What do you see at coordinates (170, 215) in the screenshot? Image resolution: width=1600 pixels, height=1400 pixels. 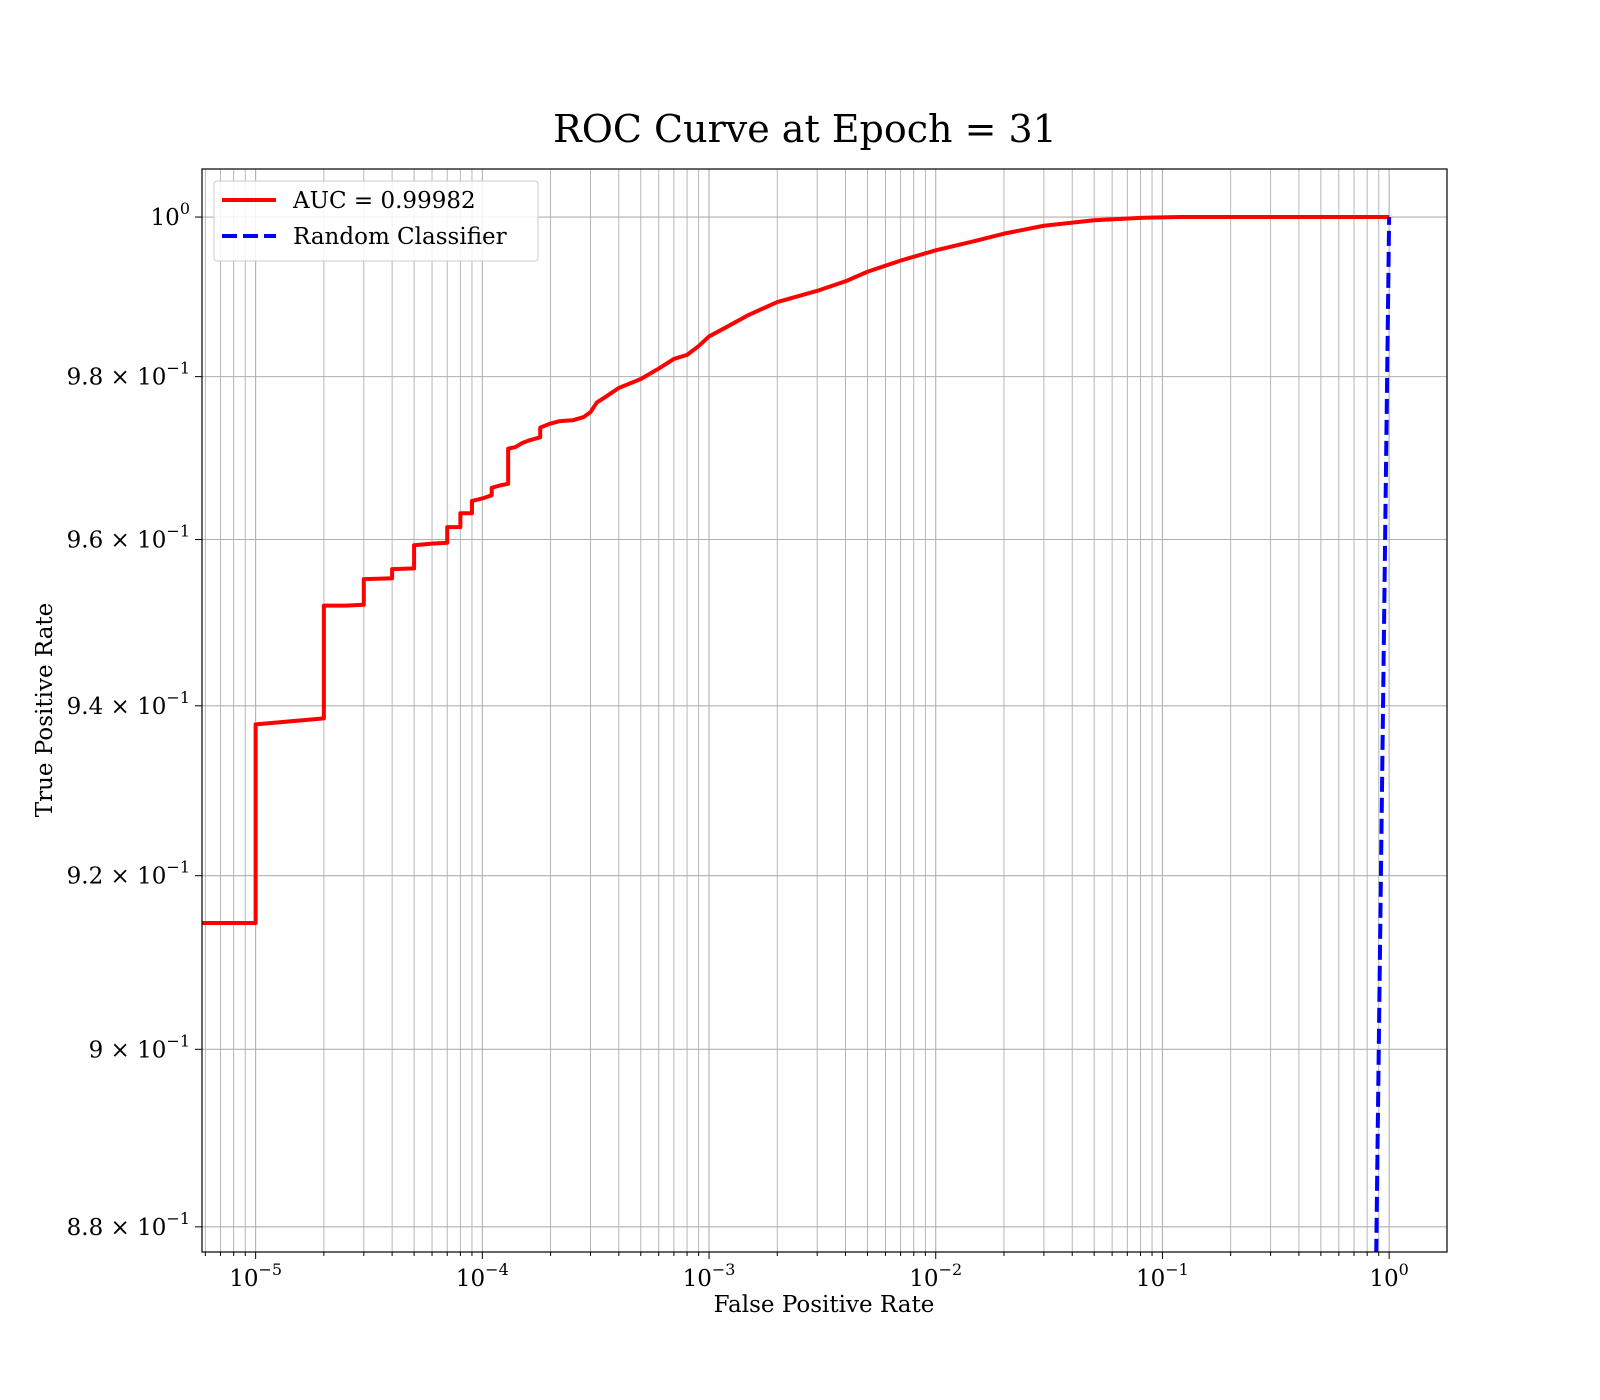 I see `y-tick-label: 100` at bounding box center [170, 215].